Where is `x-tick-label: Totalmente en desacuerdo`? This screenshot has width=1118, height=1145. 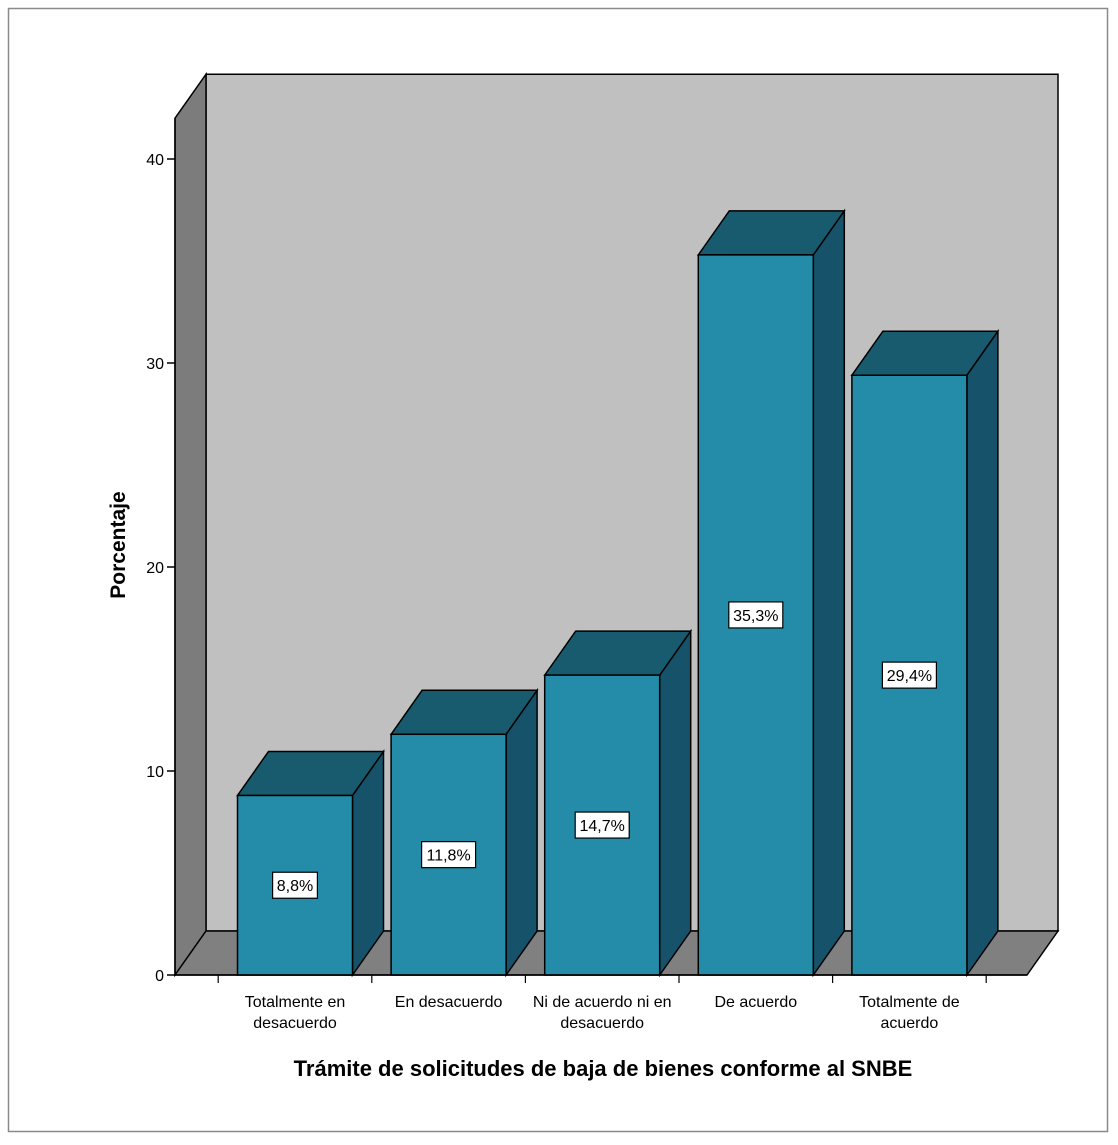 x-tick-label: Totalmente en desacuerdo is located at coordinates (295, 1013).